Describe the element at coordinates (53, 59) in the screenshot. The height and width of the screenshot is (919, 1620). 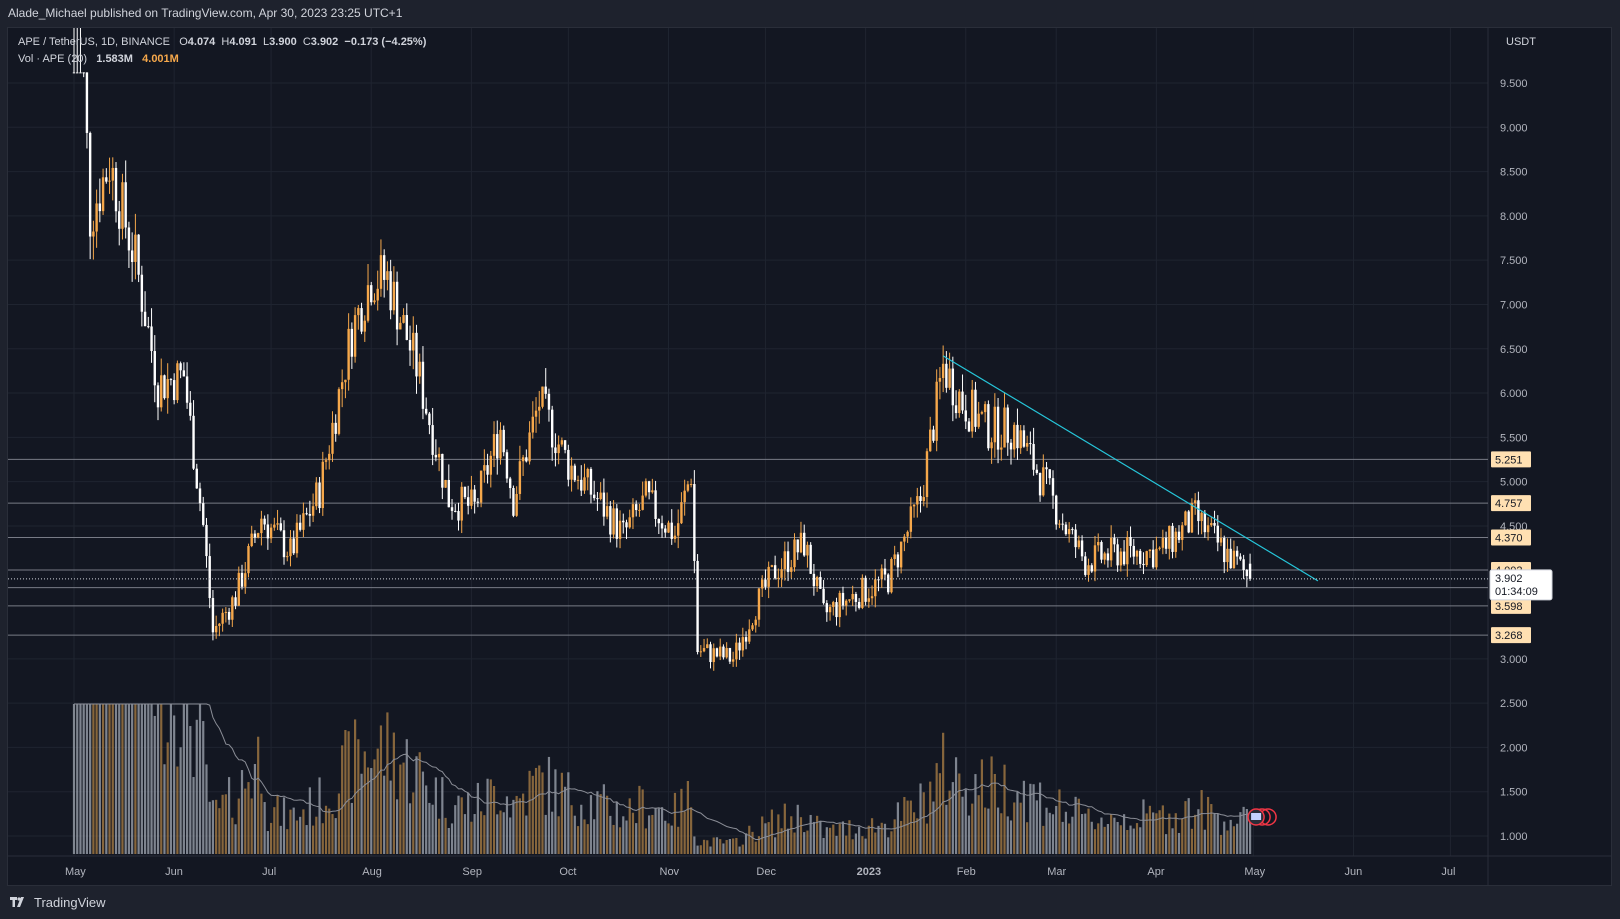
I see `volume-label: Vol · APE (20)` at that location.